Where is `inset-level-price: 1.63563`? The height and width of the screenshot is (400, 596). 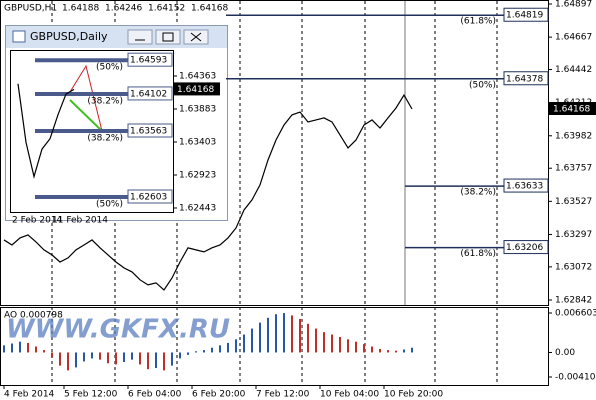
inset-level-price: 1.63563 is located at coordinates (148, 132).